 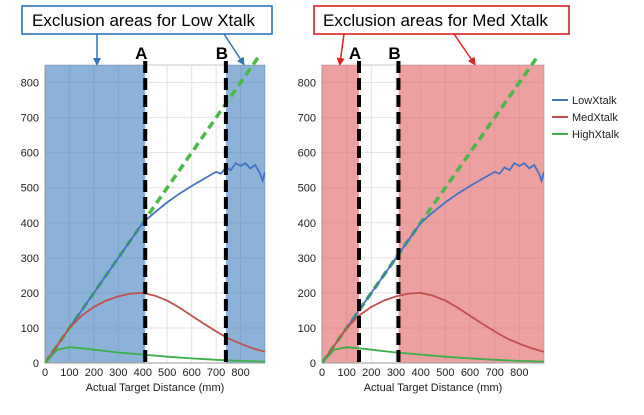 I want to click on legend-label-high: HighXtalk, so click(x=596, y=135).